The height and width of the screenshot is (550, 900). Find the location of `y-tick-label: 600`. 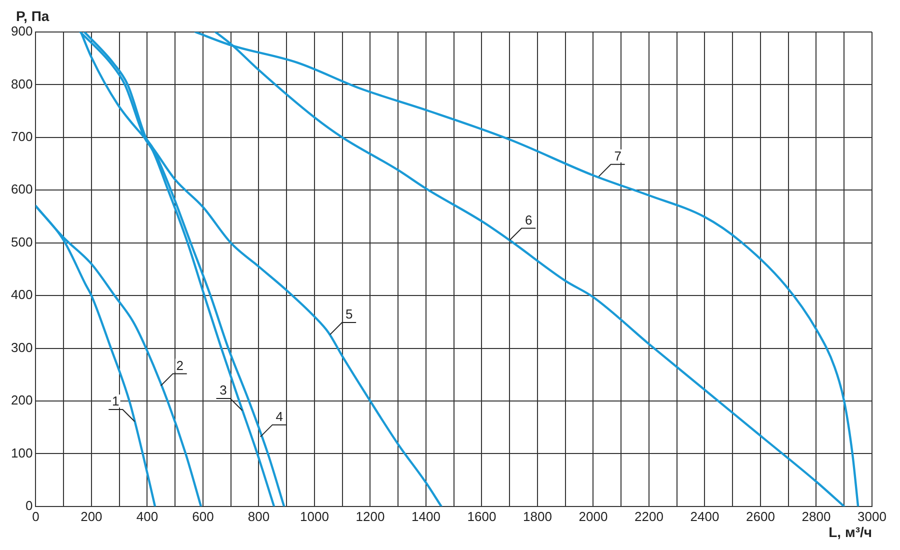

y-tick-label: 600 is located at coordinates (21, 189).